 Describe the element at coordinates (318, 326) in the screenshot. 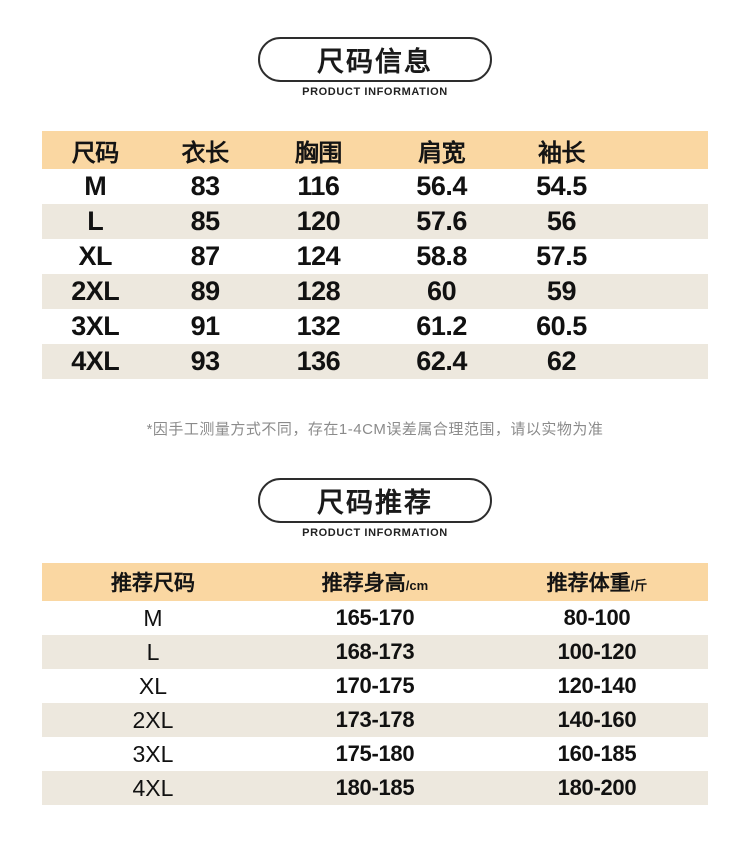

I see `chest-value: 132` at that location.